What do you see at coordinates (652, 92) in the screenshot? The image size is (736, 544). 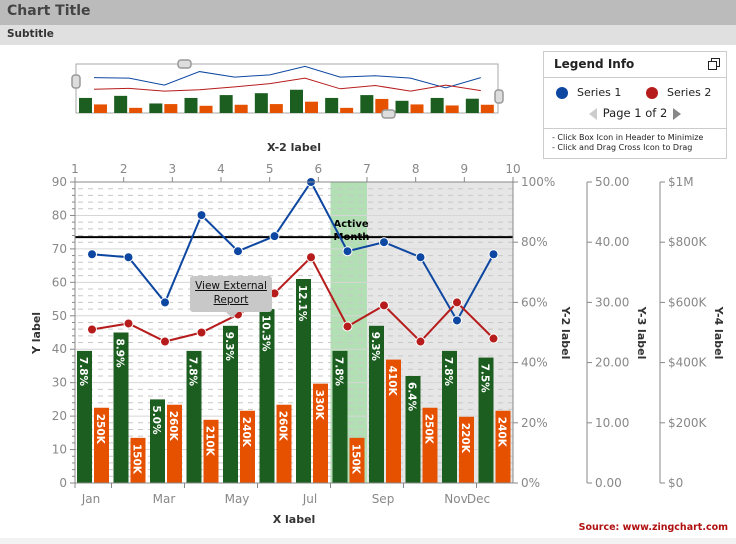 I see `series-2-marker-icon` at bounding box center [652, 92].